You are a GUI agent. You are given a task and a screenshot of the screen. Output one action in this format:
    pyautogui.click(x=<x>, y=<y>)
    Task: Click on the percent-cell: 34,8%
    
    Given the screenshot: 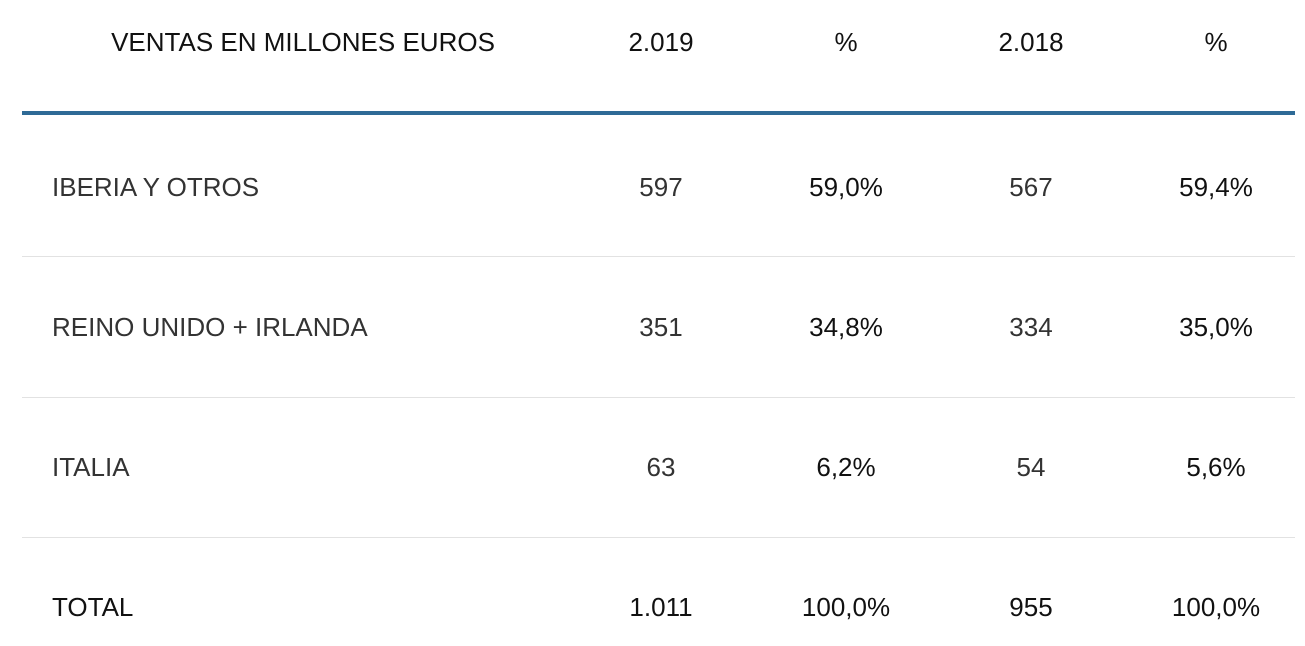 What is the action you would take?
    pyautogui.click(x=846, y=327)
    